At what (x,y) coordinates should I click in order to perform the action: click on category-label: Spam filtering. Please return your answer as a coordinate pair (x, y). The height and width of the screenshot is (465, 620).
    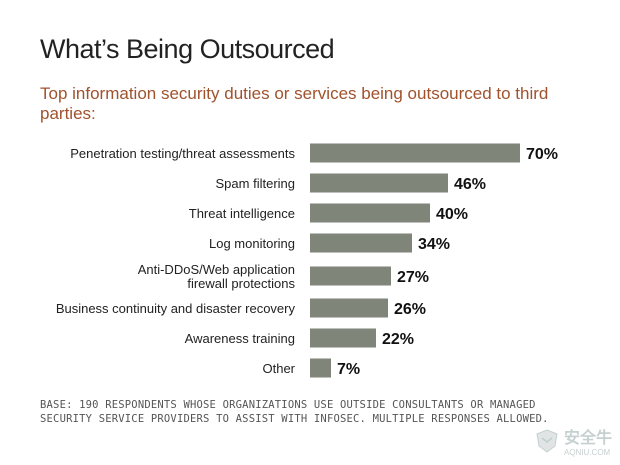
    Looking at the image, I should click on (255, 183).